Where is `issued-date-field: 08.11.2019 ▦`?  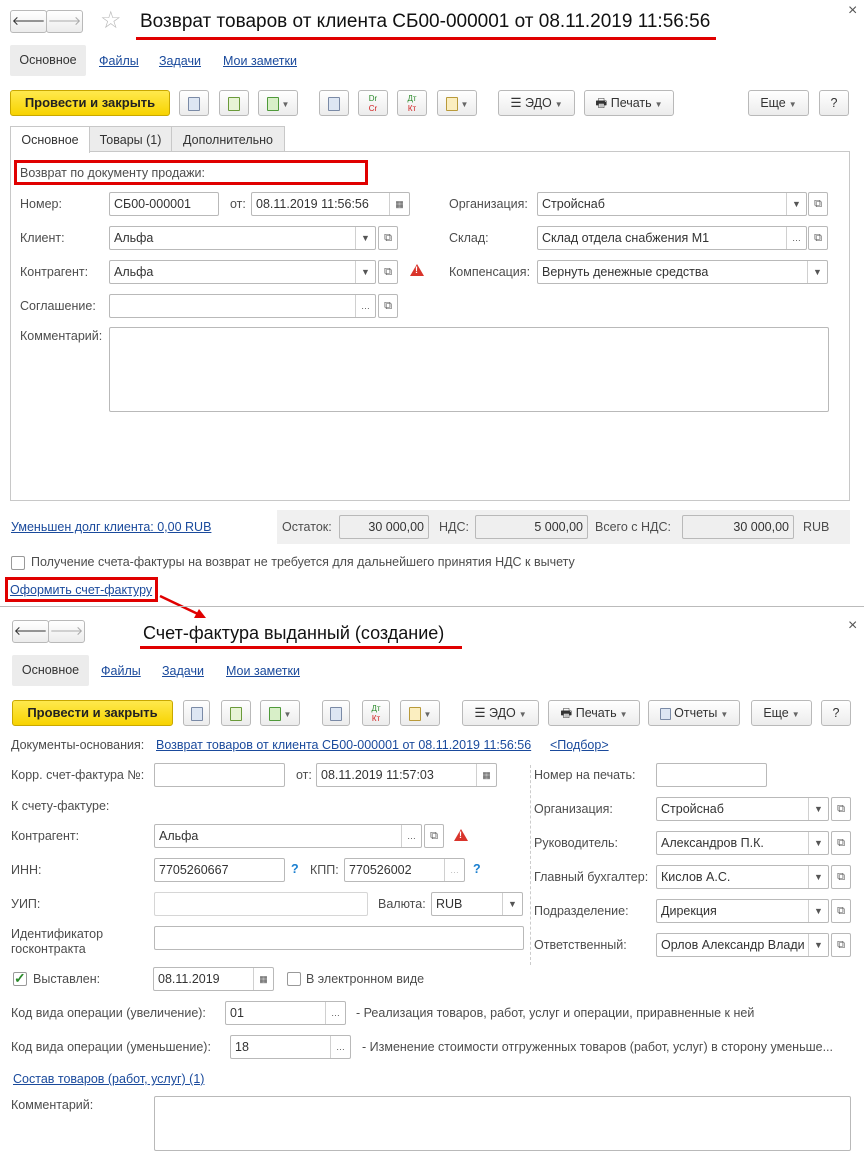
issued-date-field: 08.11.2019 ▦ is located at coordinates (213, 979).